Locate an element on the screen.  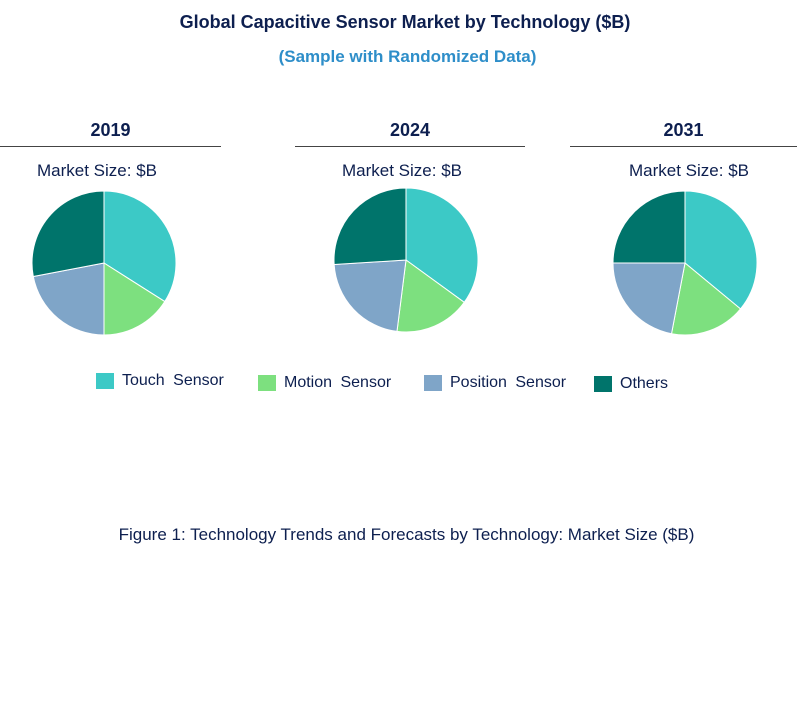
pie-chart-2031 is located at coordinates (685, 263).